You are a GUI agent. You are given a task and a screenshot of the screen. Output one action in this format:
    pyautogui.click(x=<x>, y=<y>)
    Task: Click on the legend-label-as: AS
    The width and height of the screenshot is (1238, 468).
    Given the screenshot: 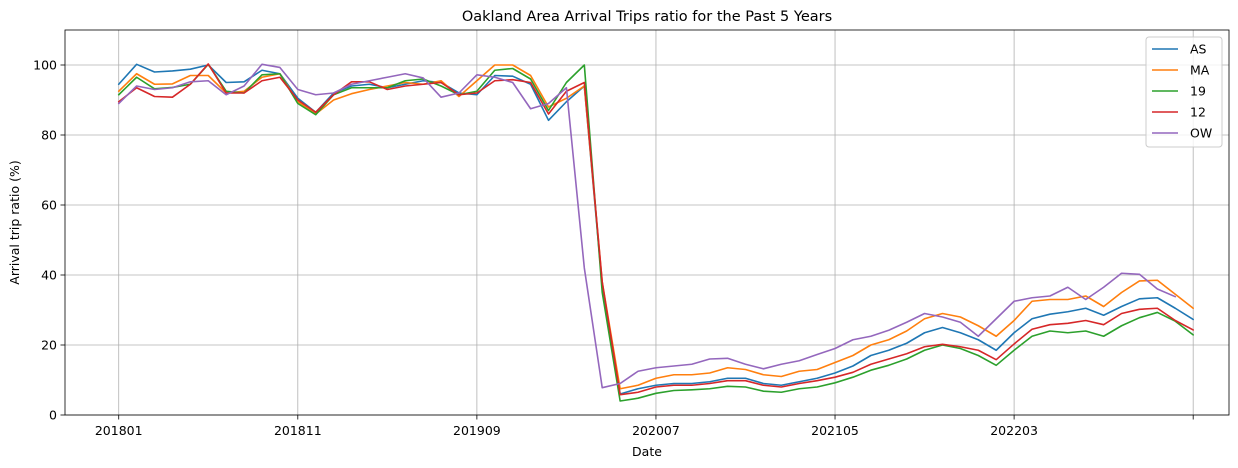 What is the action you would take?
    pyautogui.click(x=1198, y=49)
    